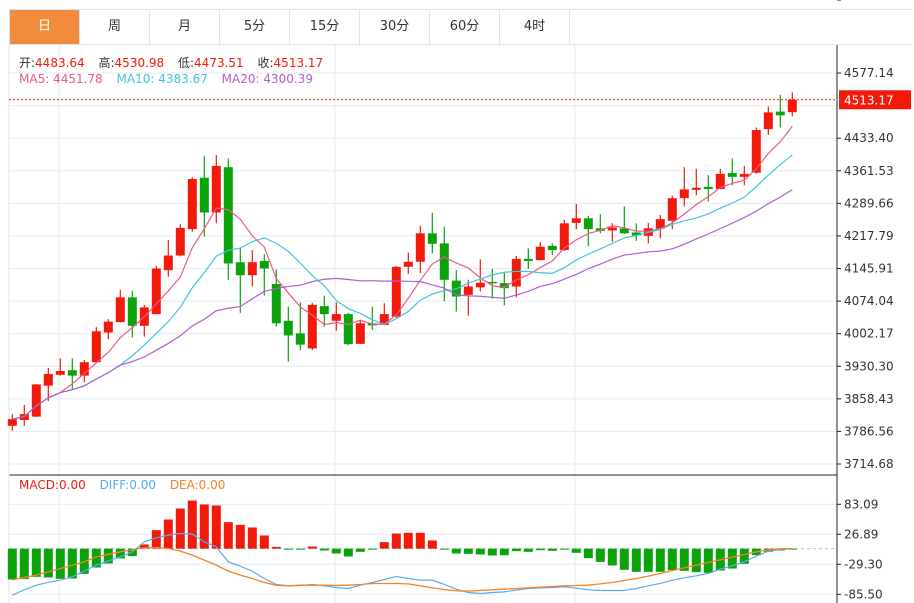 The width and height of the screenshot is (914, 603). Describe the element at coordinates (139, 63) in the screenshot. I see `high-value: 4530.98` at that location.